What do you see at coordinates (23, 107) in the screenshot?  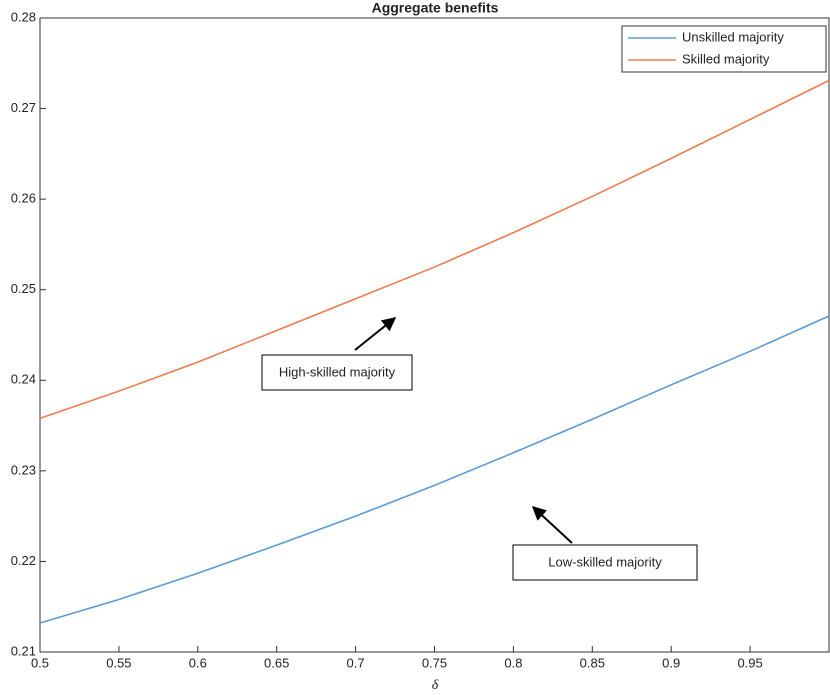 I see `y-tick-label: 0.27` at bounding box center [23, 107].